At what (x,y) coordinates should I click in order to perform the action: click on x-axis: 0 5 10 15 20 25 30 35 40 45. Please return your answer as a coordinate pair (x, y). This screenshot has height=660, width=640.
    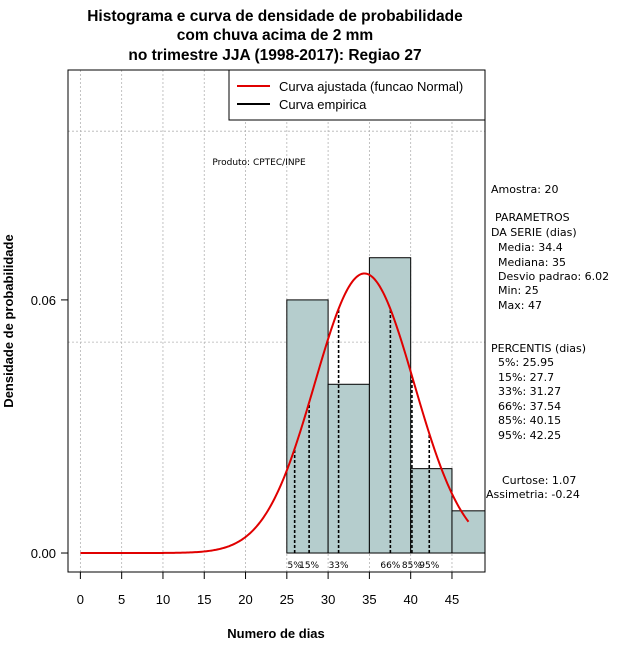
    Looking at the image, I should click on (268, 589).